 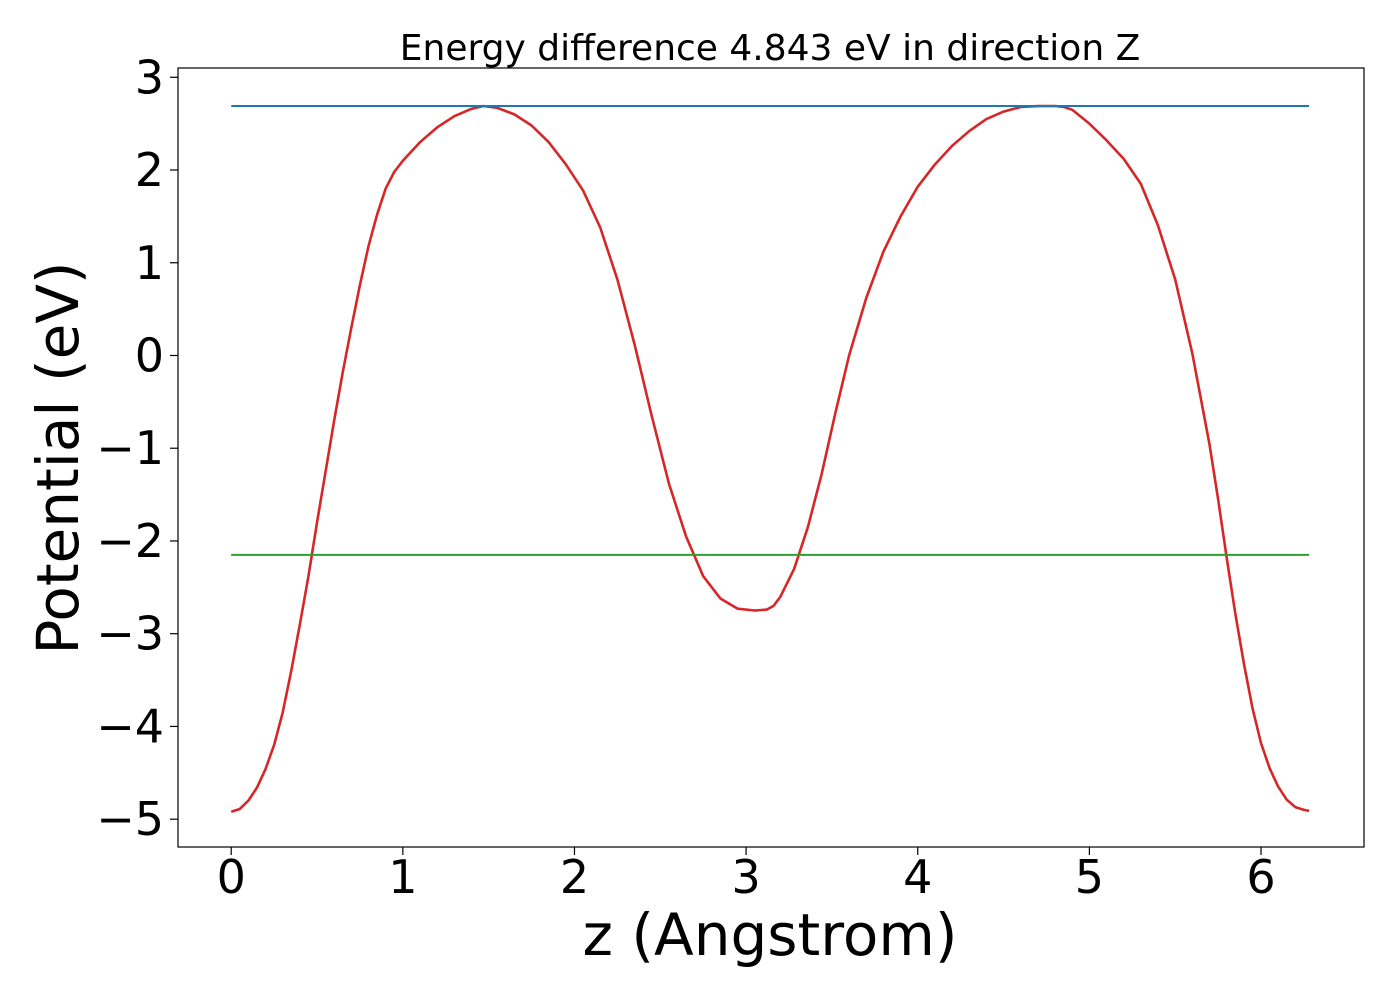 I want to click on x-axis-label: z (Angstrom), so click(x=770, y=935).